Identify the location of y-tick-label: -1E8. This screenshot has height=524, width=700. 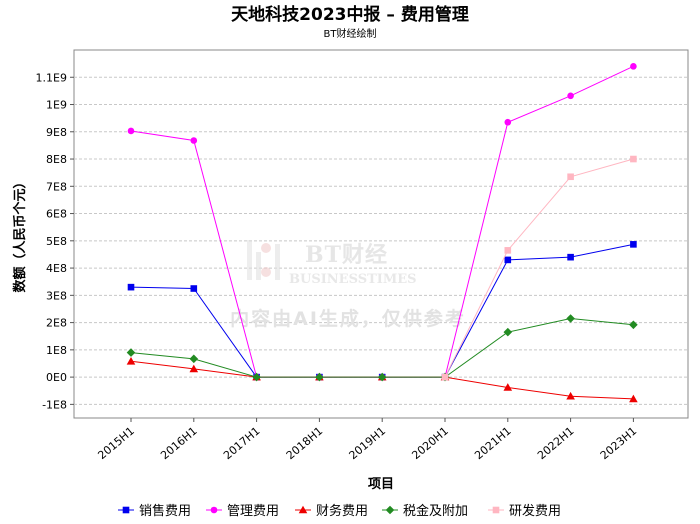
(54, 404).